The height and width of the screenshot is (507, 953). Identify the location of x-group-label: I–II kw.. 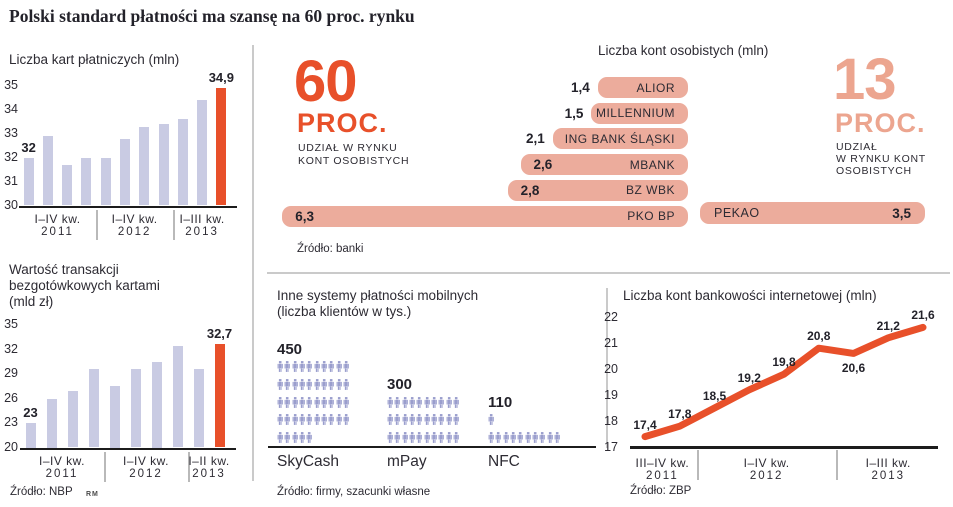
(209, 460).